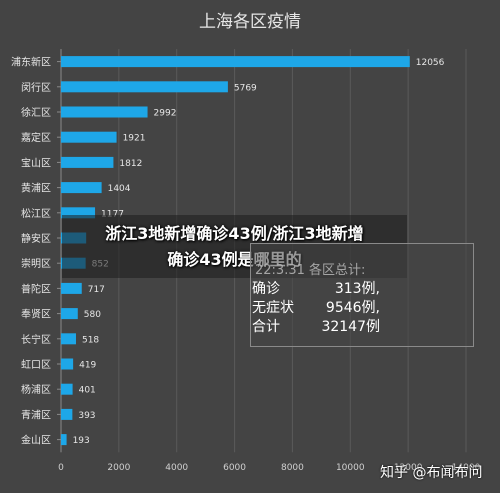 Image resolution: width=500 pixels, height=493 pixels. Describe the element at coordinates (36, 112) in the screenshot. I see `category-label: 徐汇区` at that location.